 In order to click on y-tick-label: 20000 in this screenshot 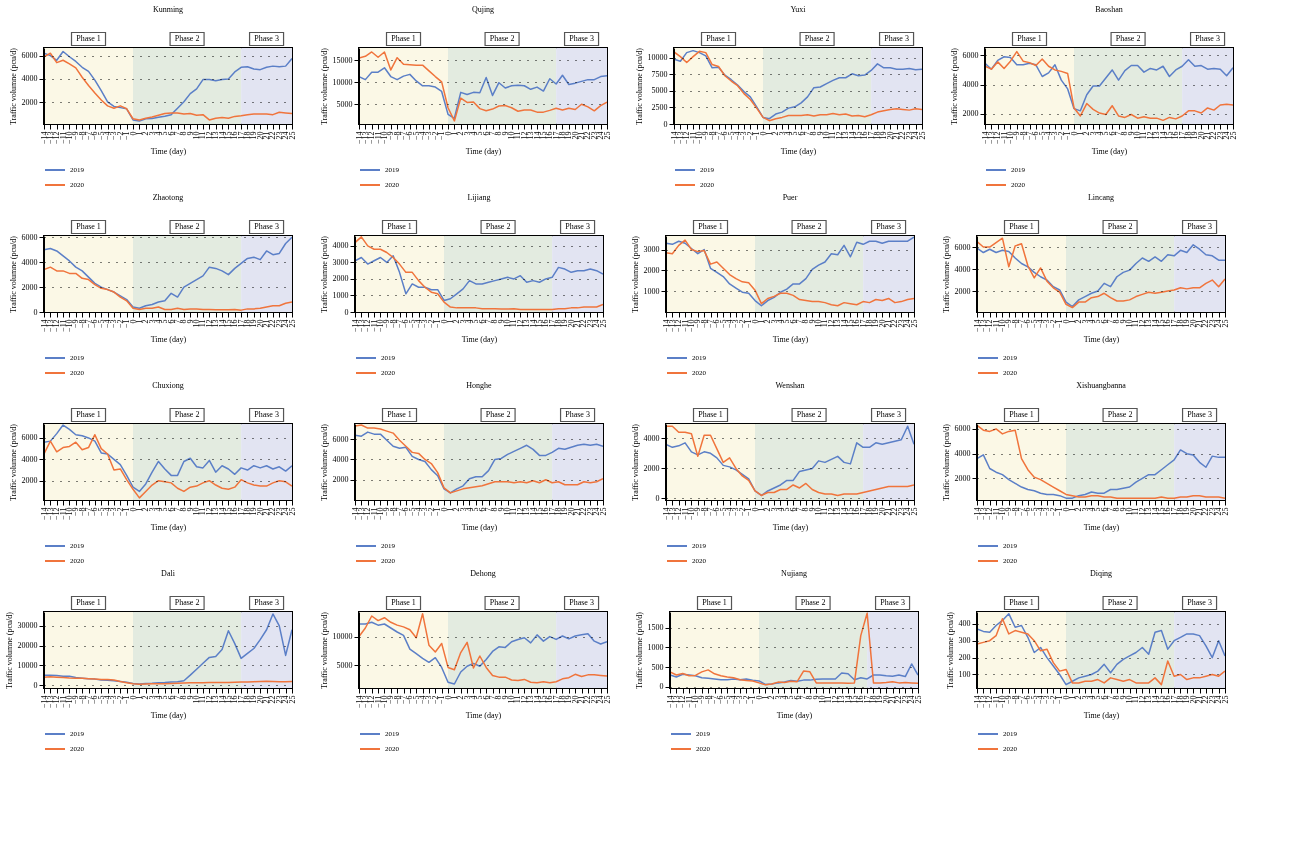, I will do `click(27, 646)`.